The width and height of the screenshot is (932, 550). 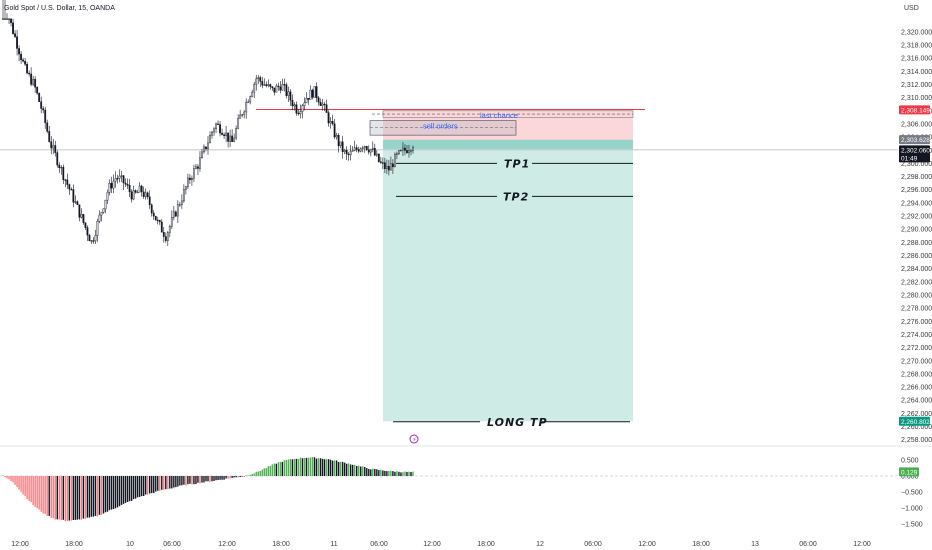 What do you see at coordinates (414, 439) in the screenshot?
I see `event-marker: ⚡` at bounding box center [414, 439].